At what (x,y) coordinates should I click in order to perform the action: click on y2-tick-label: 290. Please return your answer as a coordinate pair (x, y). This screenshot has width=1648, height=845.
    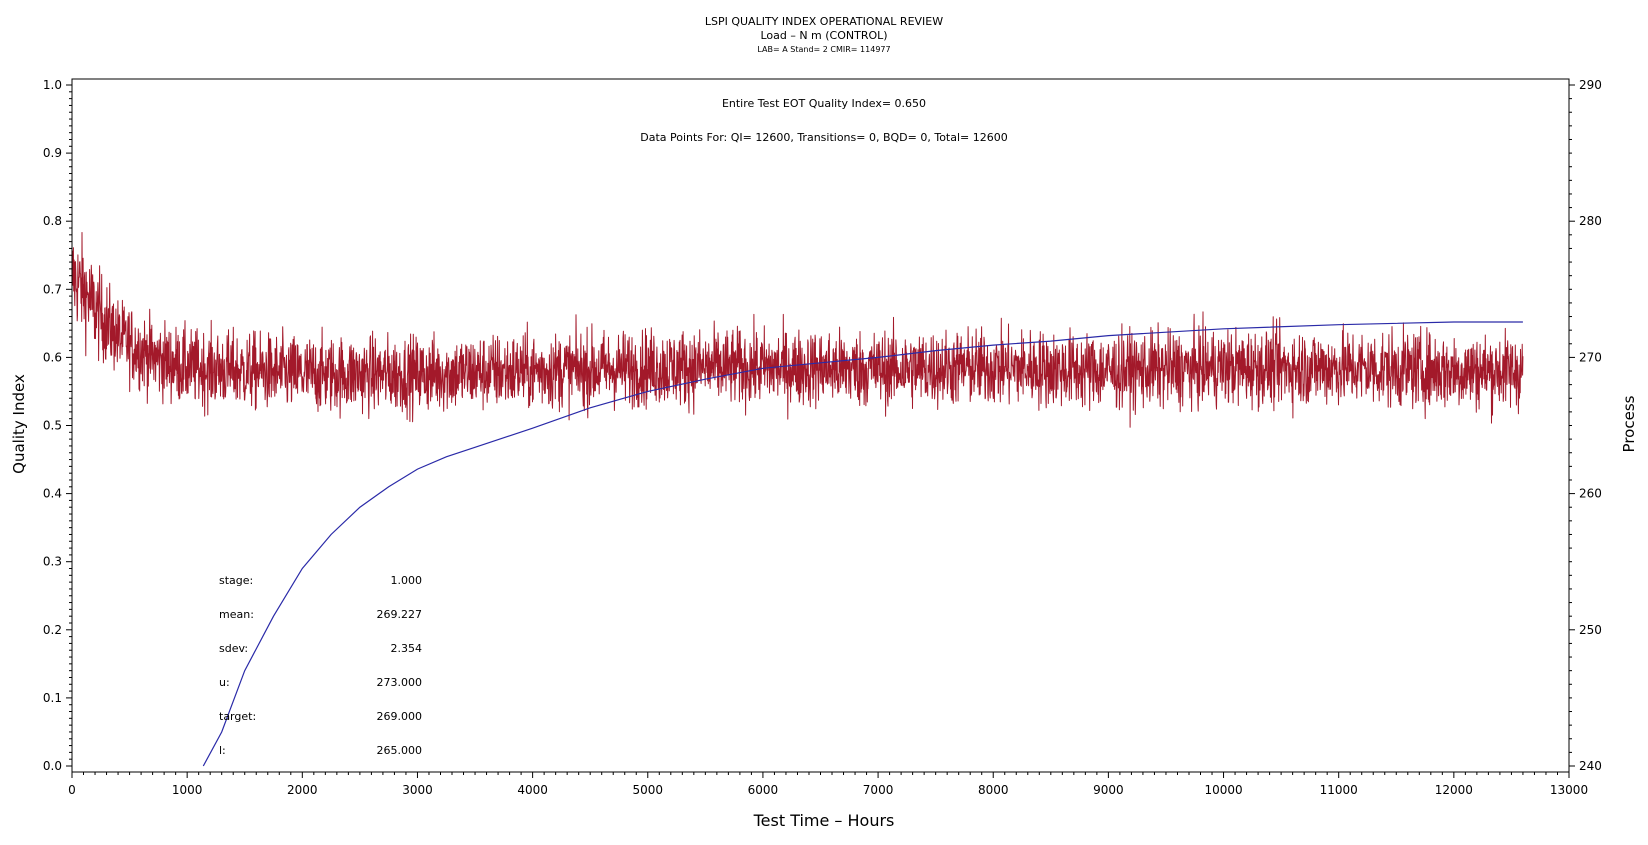
    Looking at the image, I should click on (1590, 85).